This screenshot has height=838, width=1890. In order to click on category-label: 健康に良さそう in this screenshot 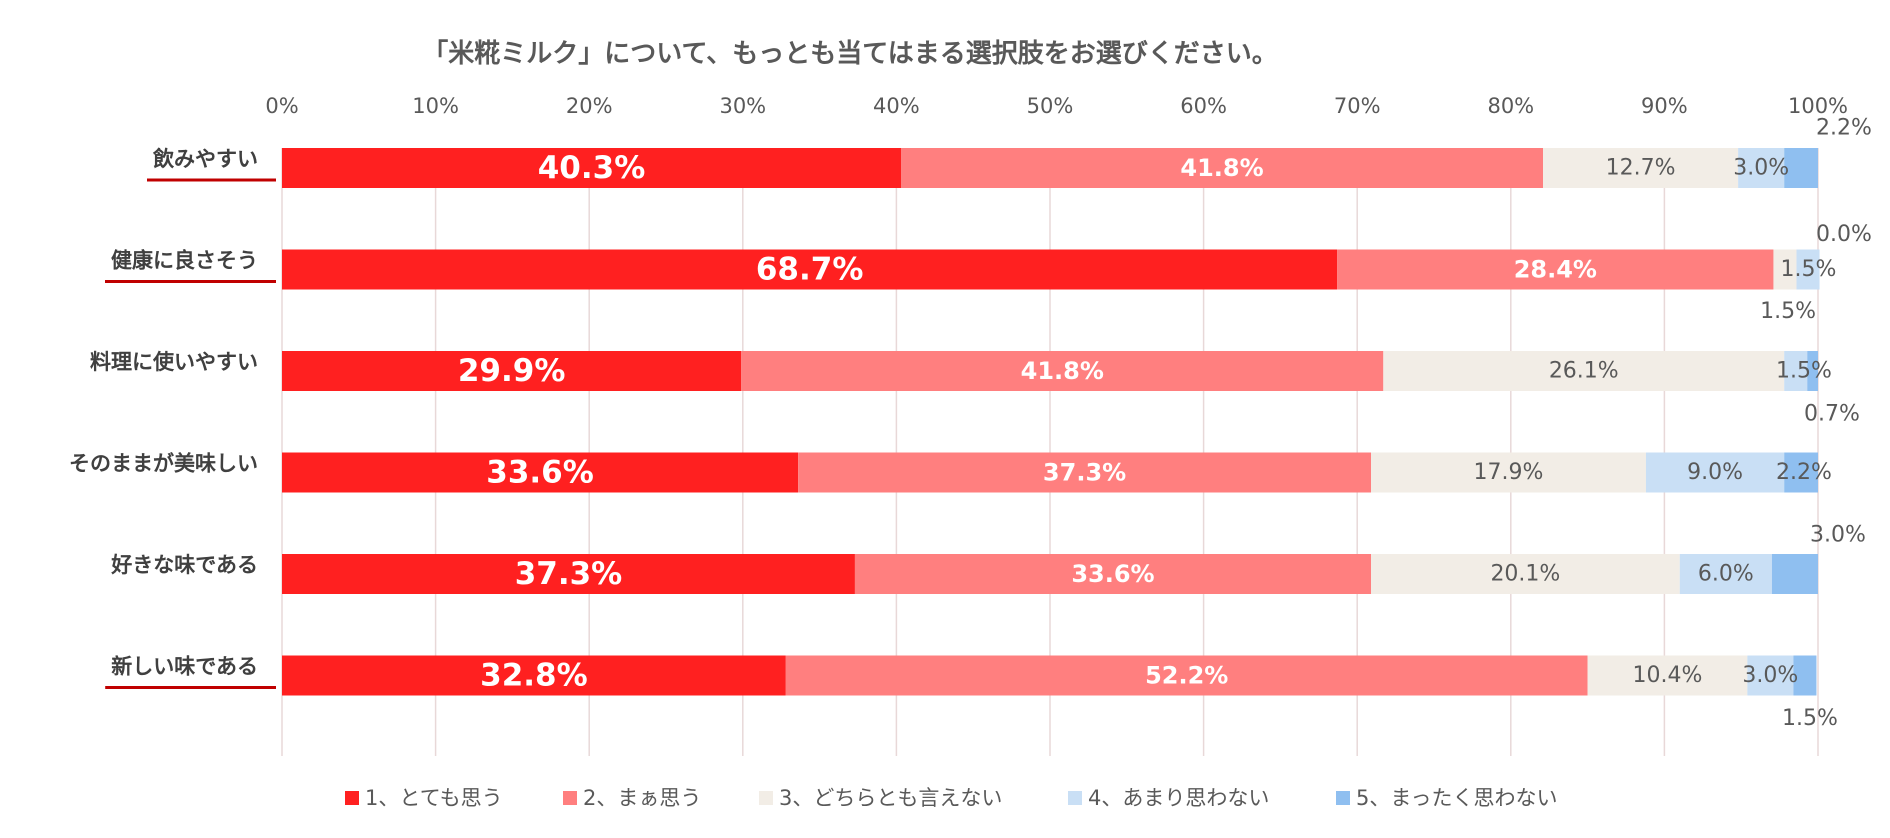, I will do `click(184, 261)`.